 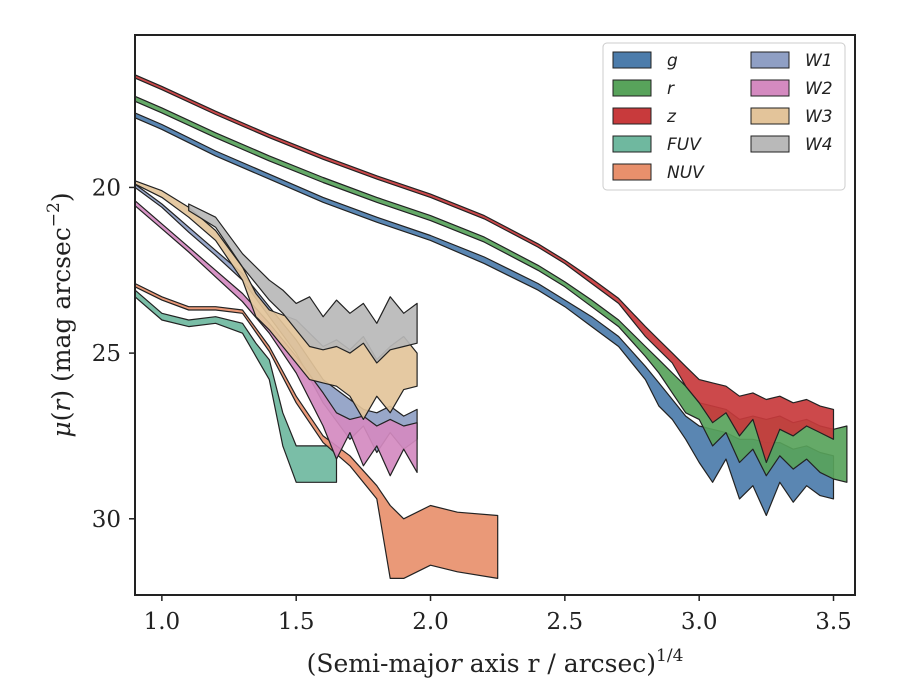 What do you see at coordinates (162, 622) in the screenshot?
I see `x-tick-label: 1.0` at bounding box center [162, 622].